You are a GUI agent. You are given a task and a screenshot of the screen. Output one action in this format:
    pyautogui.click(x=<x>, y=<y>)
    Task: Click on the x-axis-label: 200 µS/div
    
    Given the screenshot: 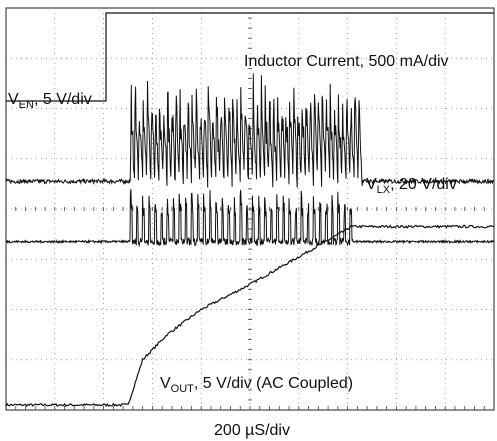 What is the action you would take?
    pyautogui.click(x=252, y=430)
    